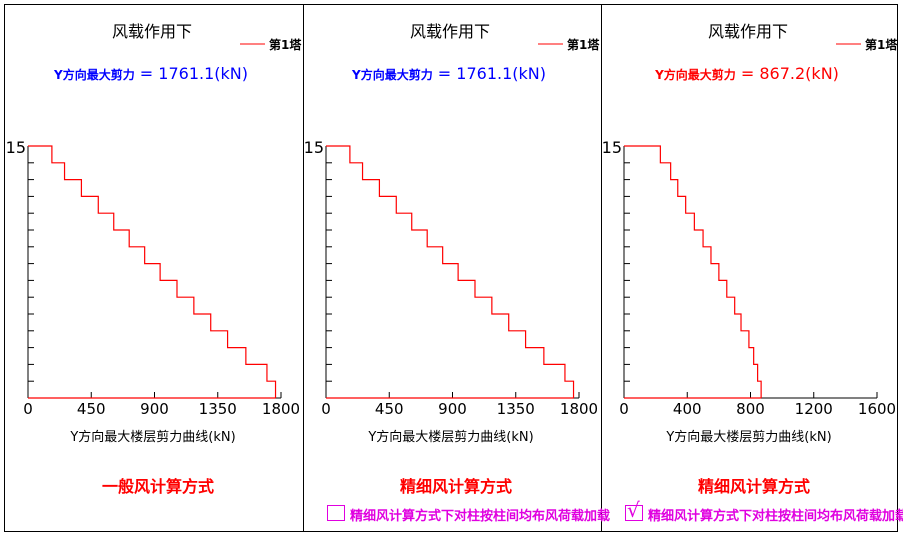  I want to click on x-tick-label: 1600, so click(877, 409).